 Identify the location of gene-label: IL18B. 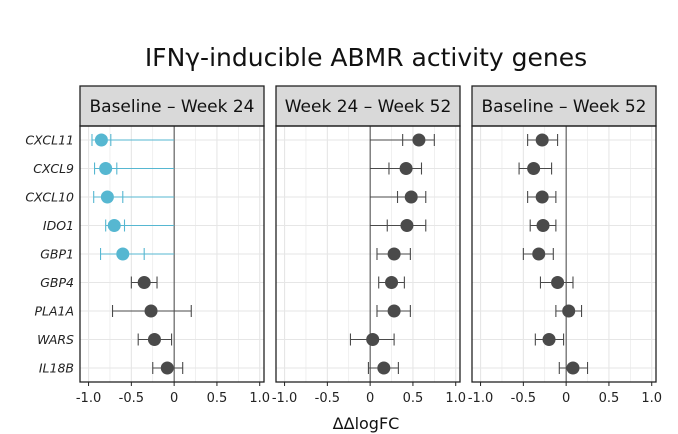
(56, 368).